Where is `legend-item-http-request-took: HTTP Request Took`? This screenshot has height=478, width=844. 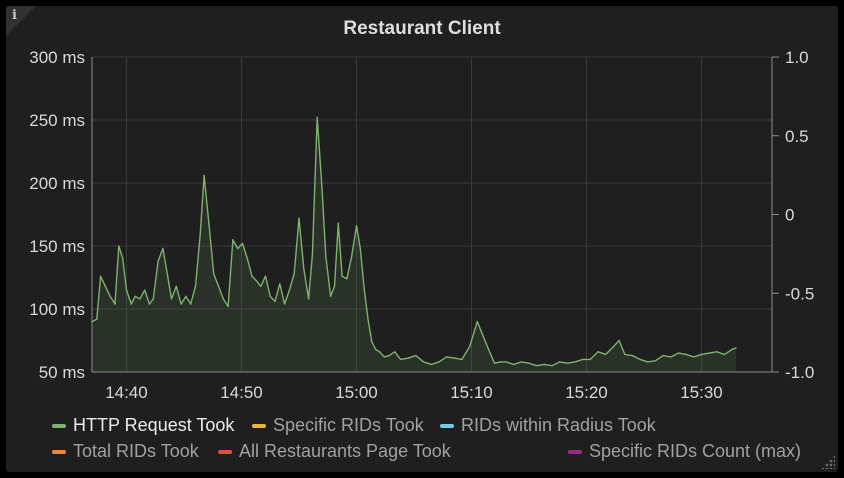 legend-item-http-request-took: HTTP Request Took is located at coordinates (143, 425).